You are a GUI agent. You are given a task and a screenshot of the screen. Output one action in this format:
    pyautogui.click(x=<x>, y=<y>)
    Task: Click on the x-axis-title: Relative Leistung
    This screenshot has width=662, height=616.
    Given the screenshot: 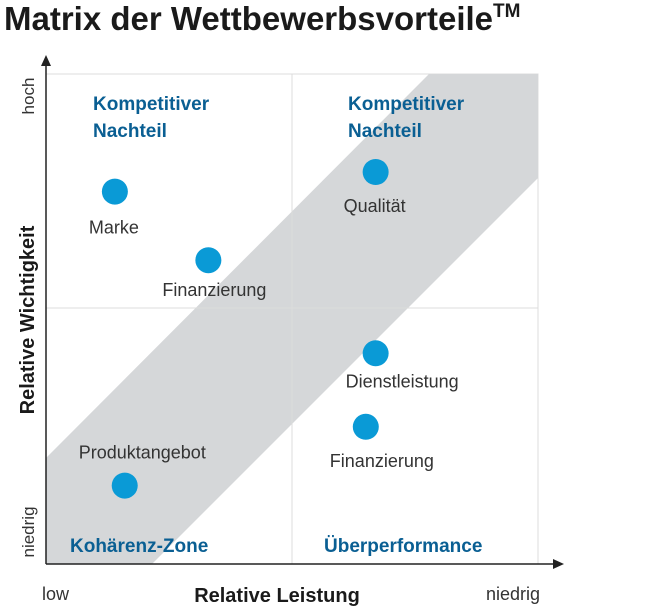 What is the action you would take?
    pyautogui.click(x=277, y=596)
    